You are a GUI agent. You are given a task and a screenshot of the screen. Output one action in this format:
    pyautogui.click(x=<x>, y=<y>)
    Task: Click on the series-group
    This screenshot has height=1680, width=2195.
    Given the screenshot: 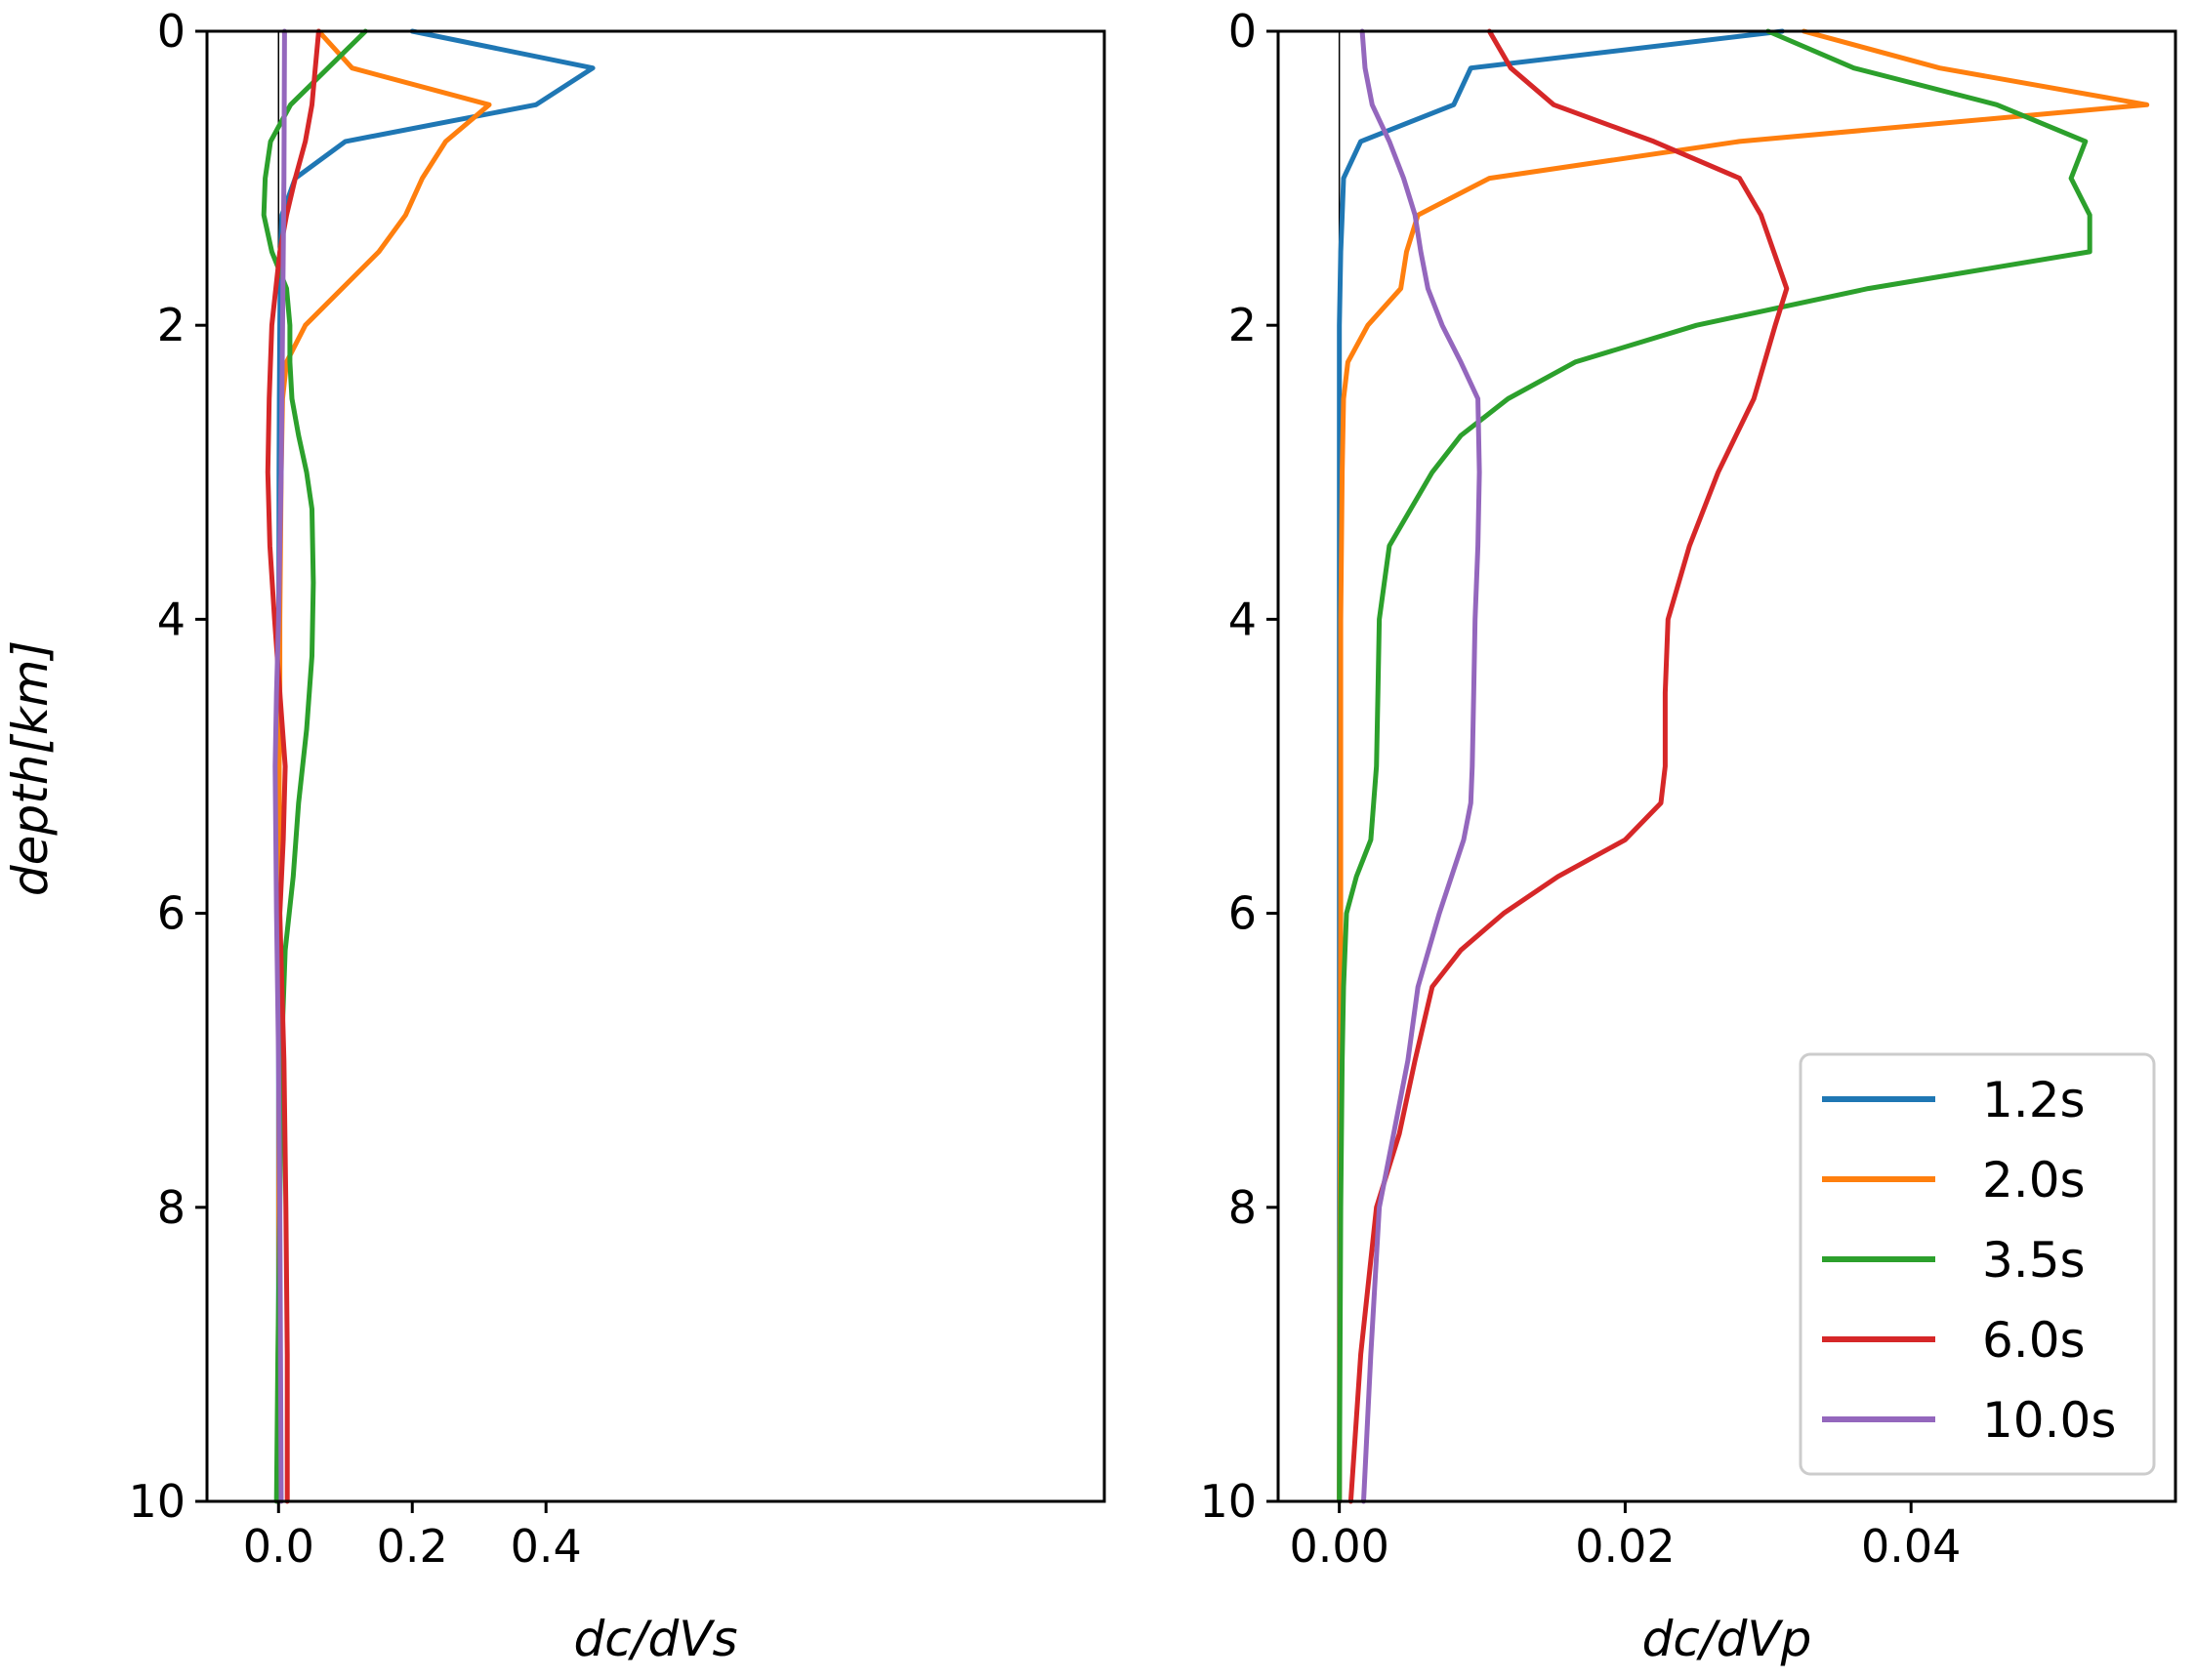 What is the action you would take?
    pyautogui.click(x=428, y=766)
    